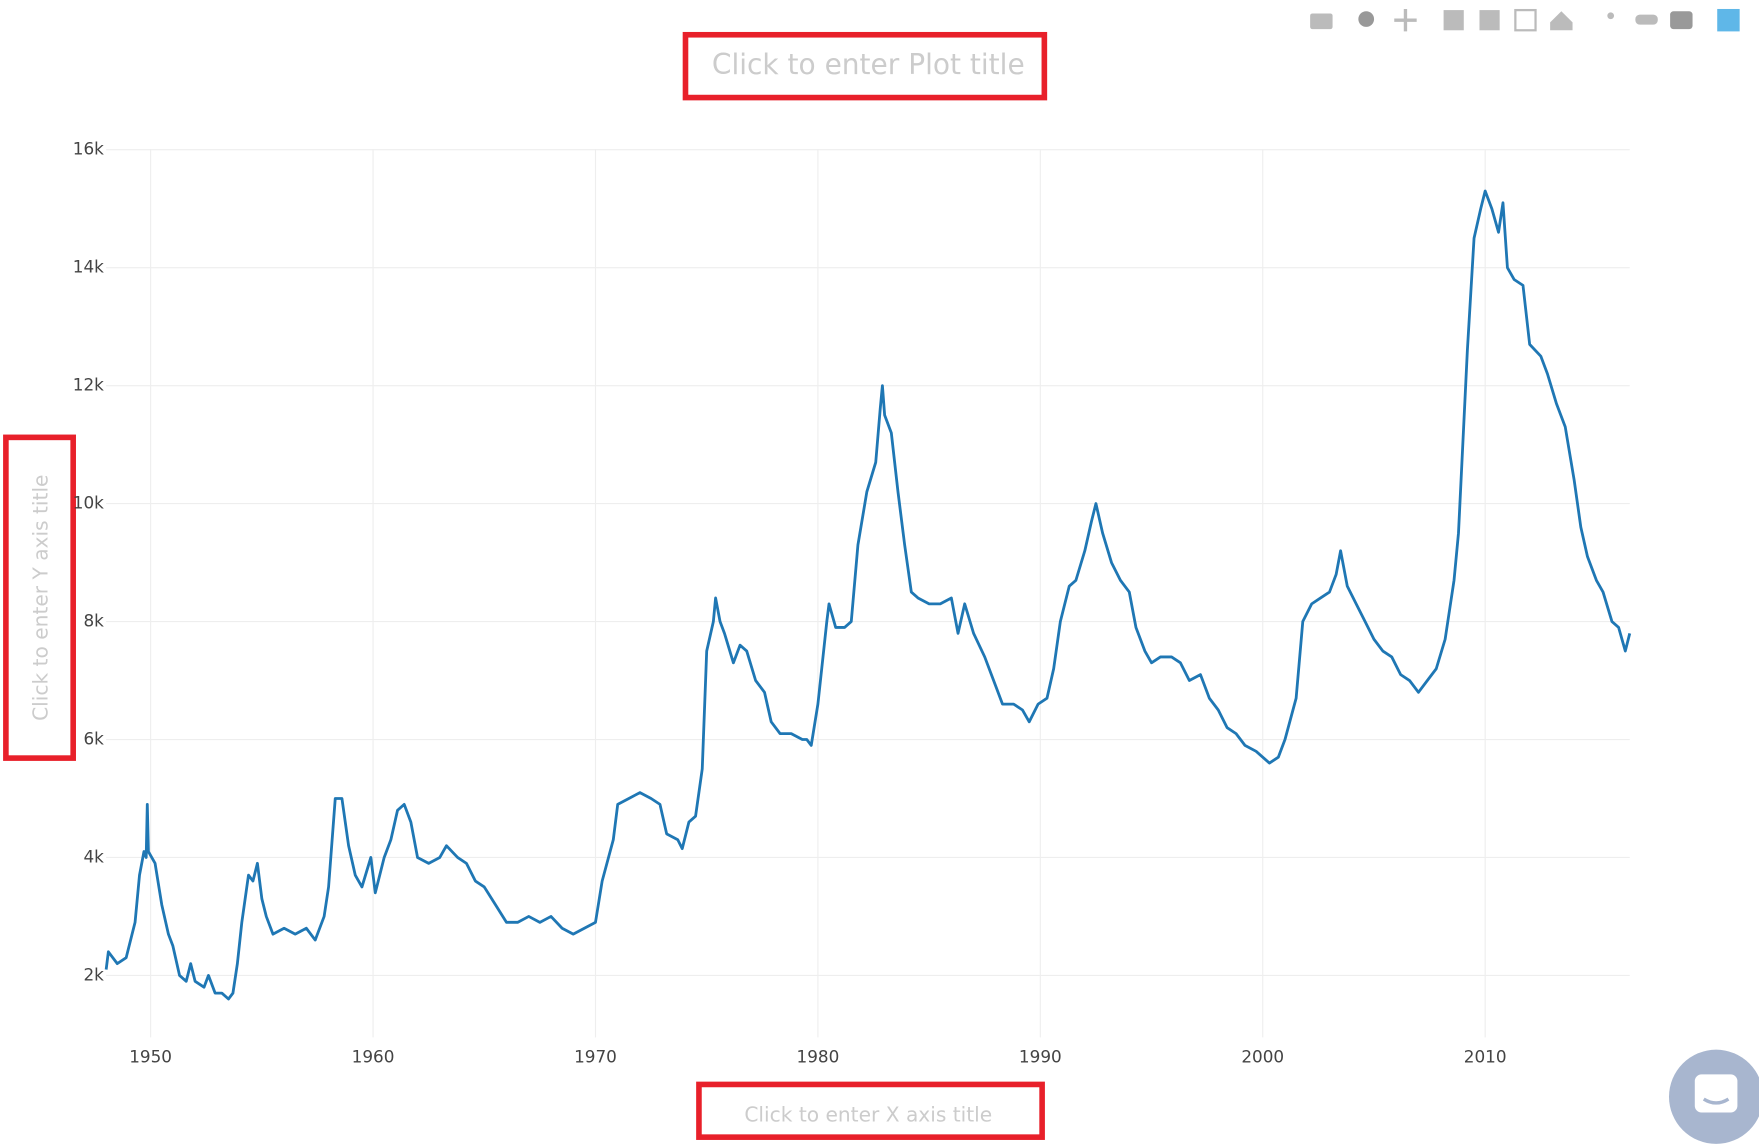  Describe the element at coordinates (1262, 1057) in the screenshot. I see `x-tick-label: 2000` at that location.